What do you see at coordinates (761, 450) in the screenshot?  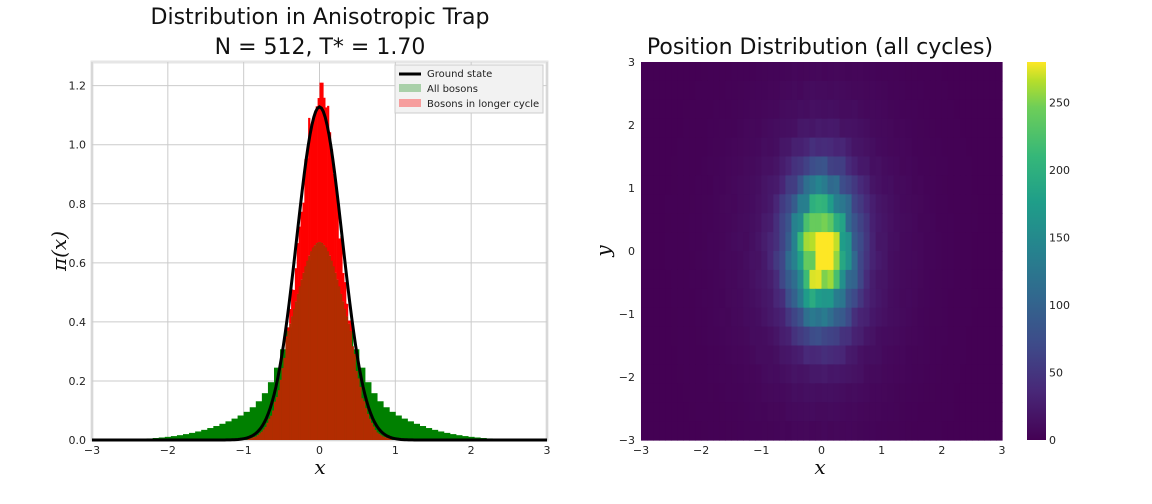 I see `heatmap-xtick-label: −1` at bounding box center [761, 450].